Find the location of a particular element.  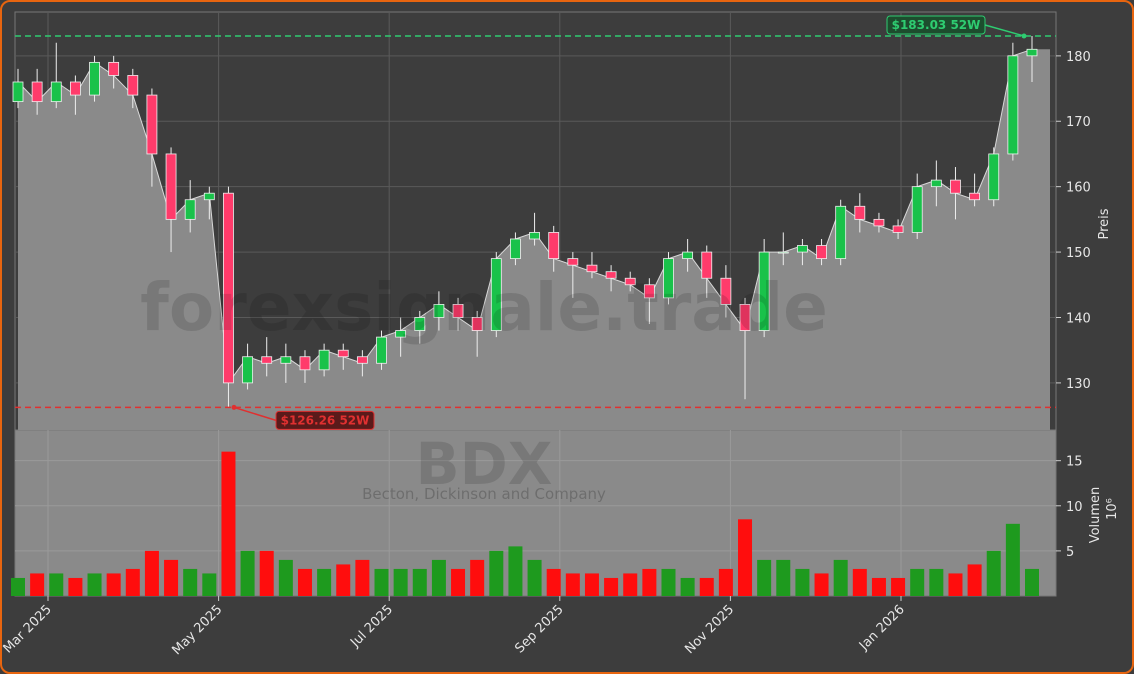

x-tick-label: Jul 2025 is located at coordinates (371, 626).